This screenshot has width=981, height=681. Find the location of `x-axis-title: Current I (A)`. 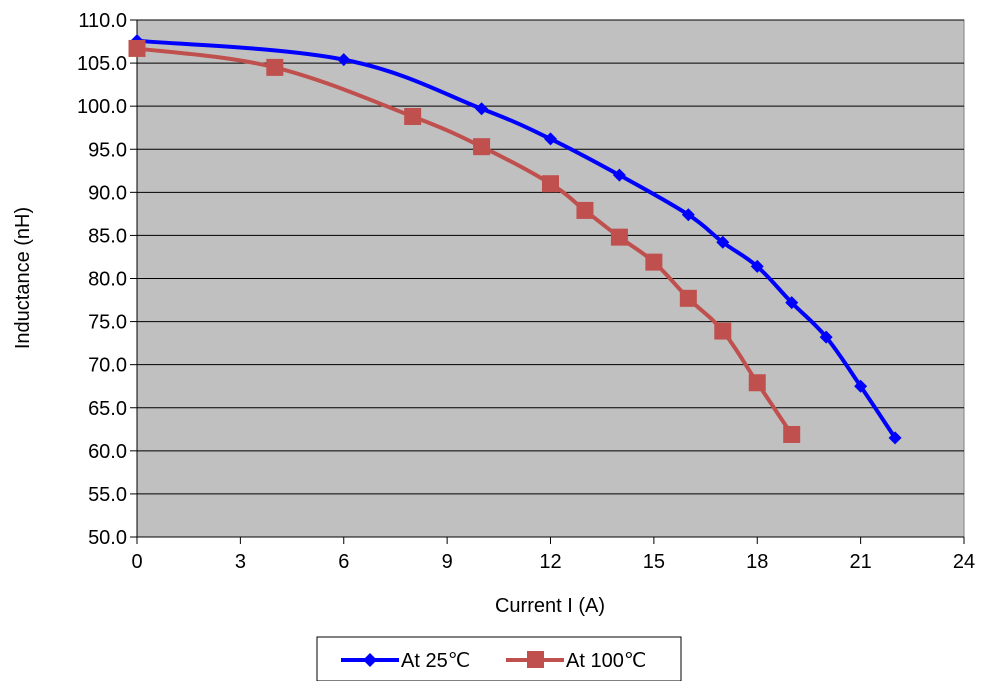

x-axis-title: Current I (A) is located at coordinates (550, 606).